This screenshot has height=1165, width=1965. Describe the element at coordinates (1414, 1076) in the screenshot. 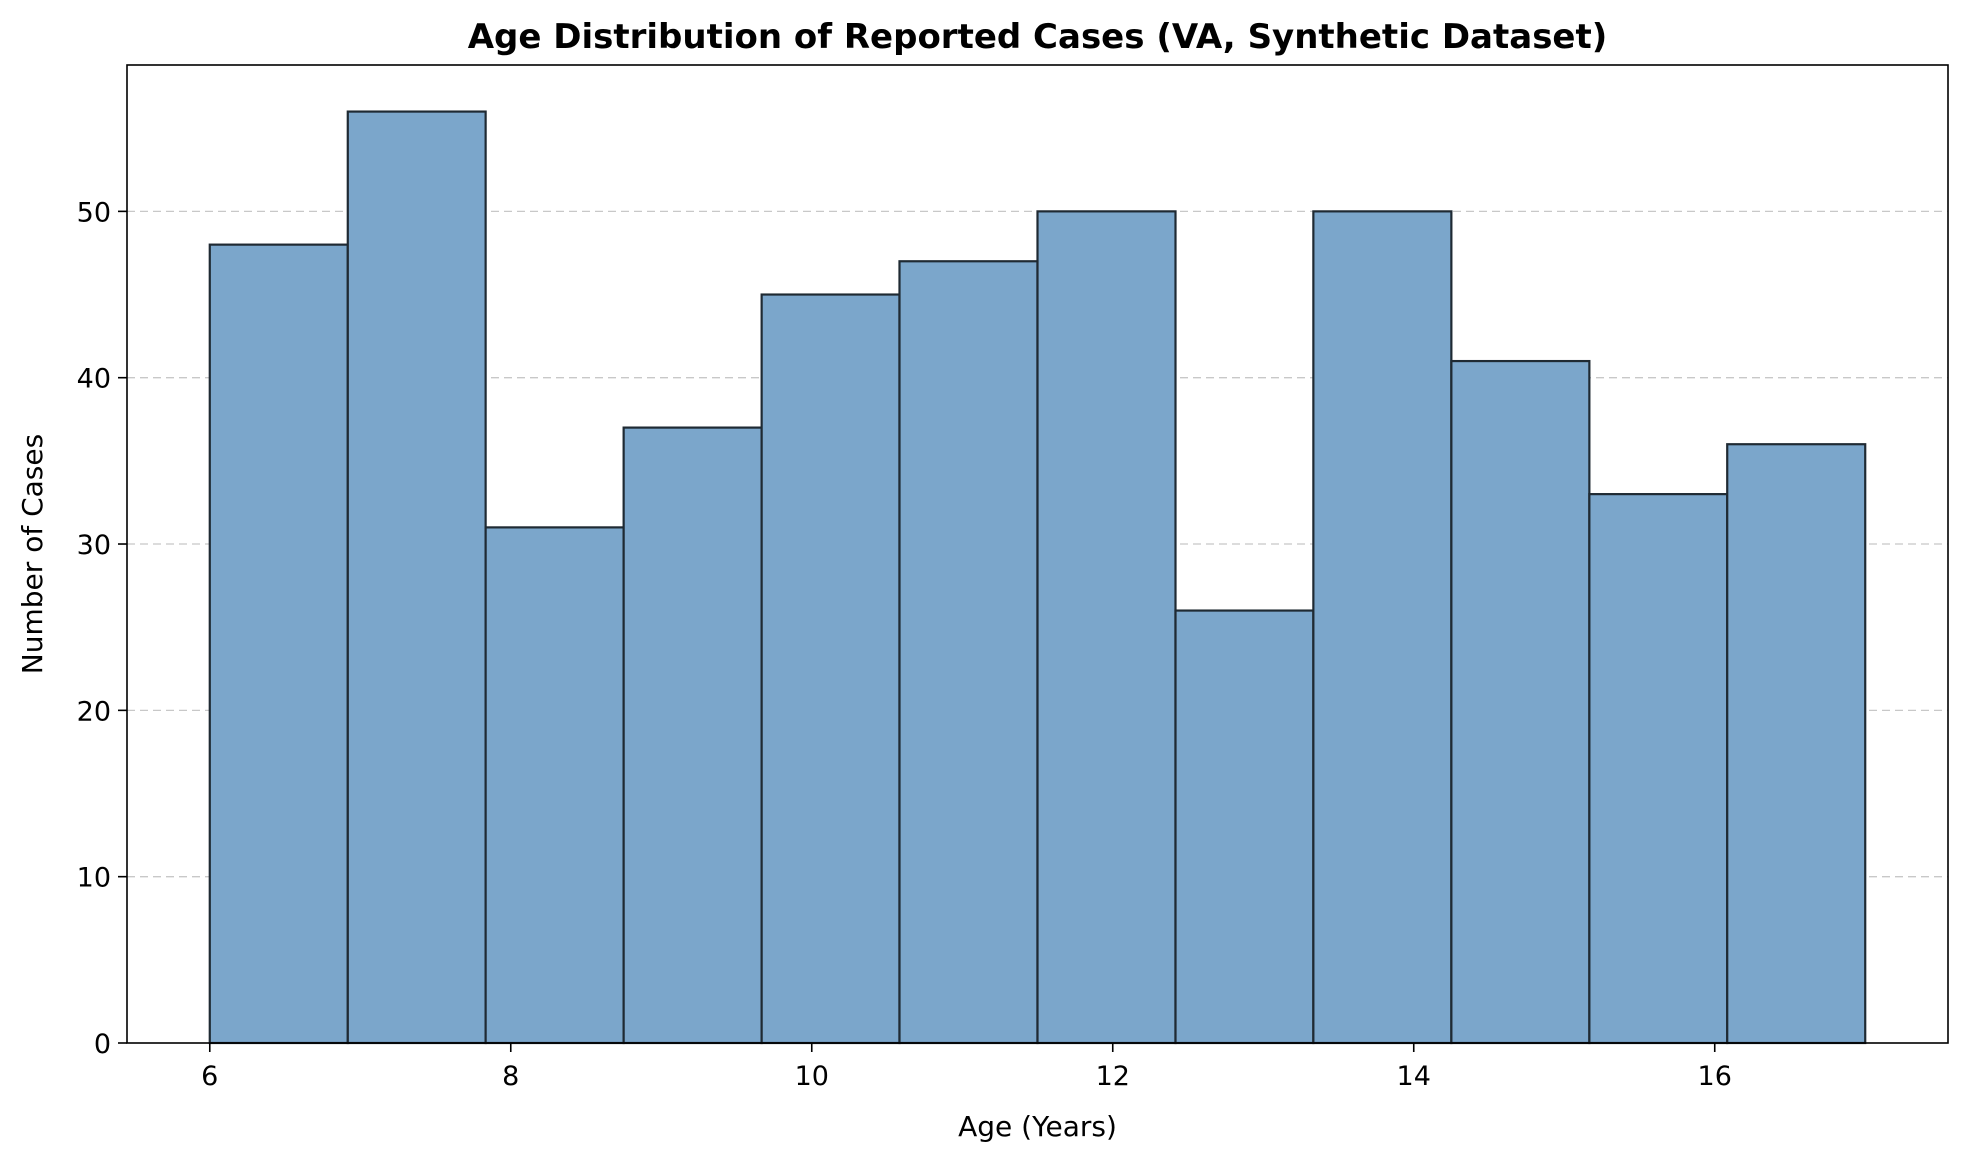

I see `x-tick-label: 14` at that location.